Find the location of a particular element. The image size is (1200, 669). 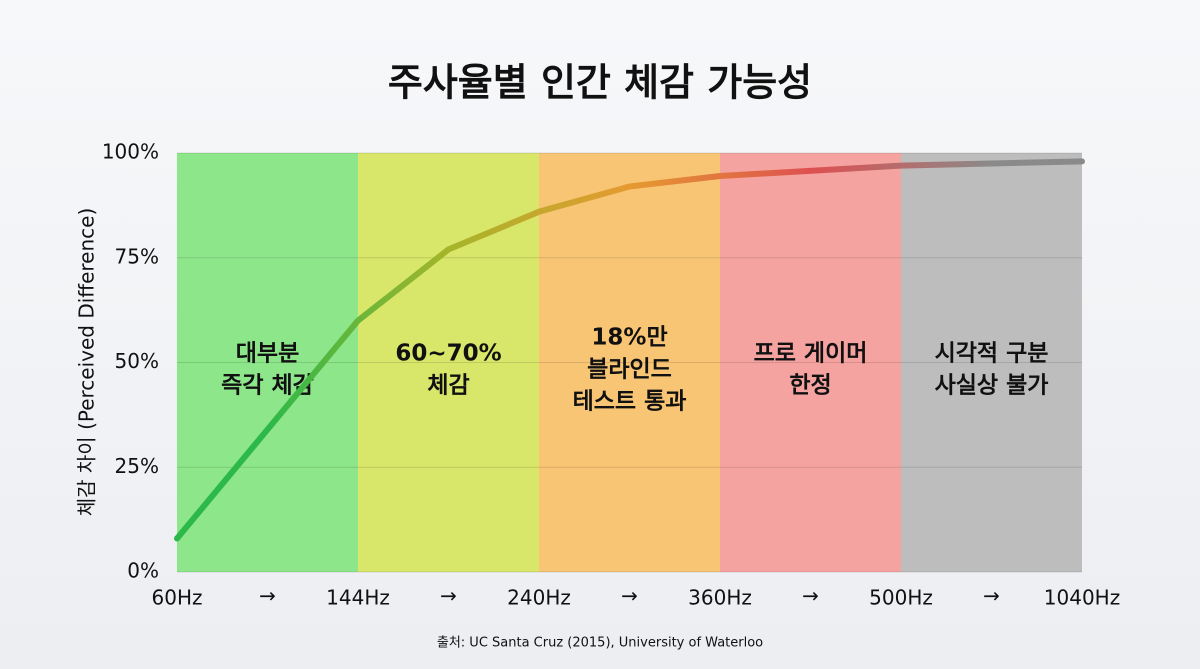

zone-label: 18%만 is located at coordinates (629, 338).